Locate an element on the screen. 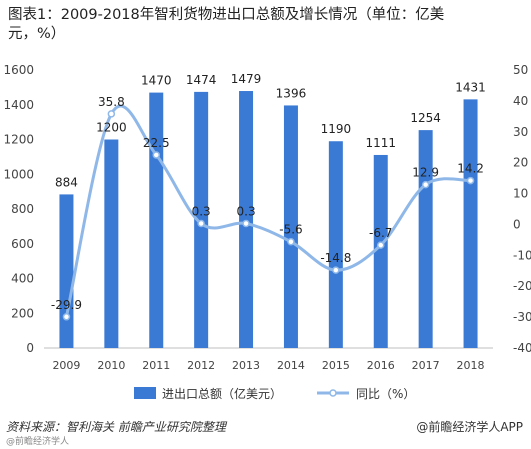  y-right-tick-label: 0 is located at coordinates (517, 224).